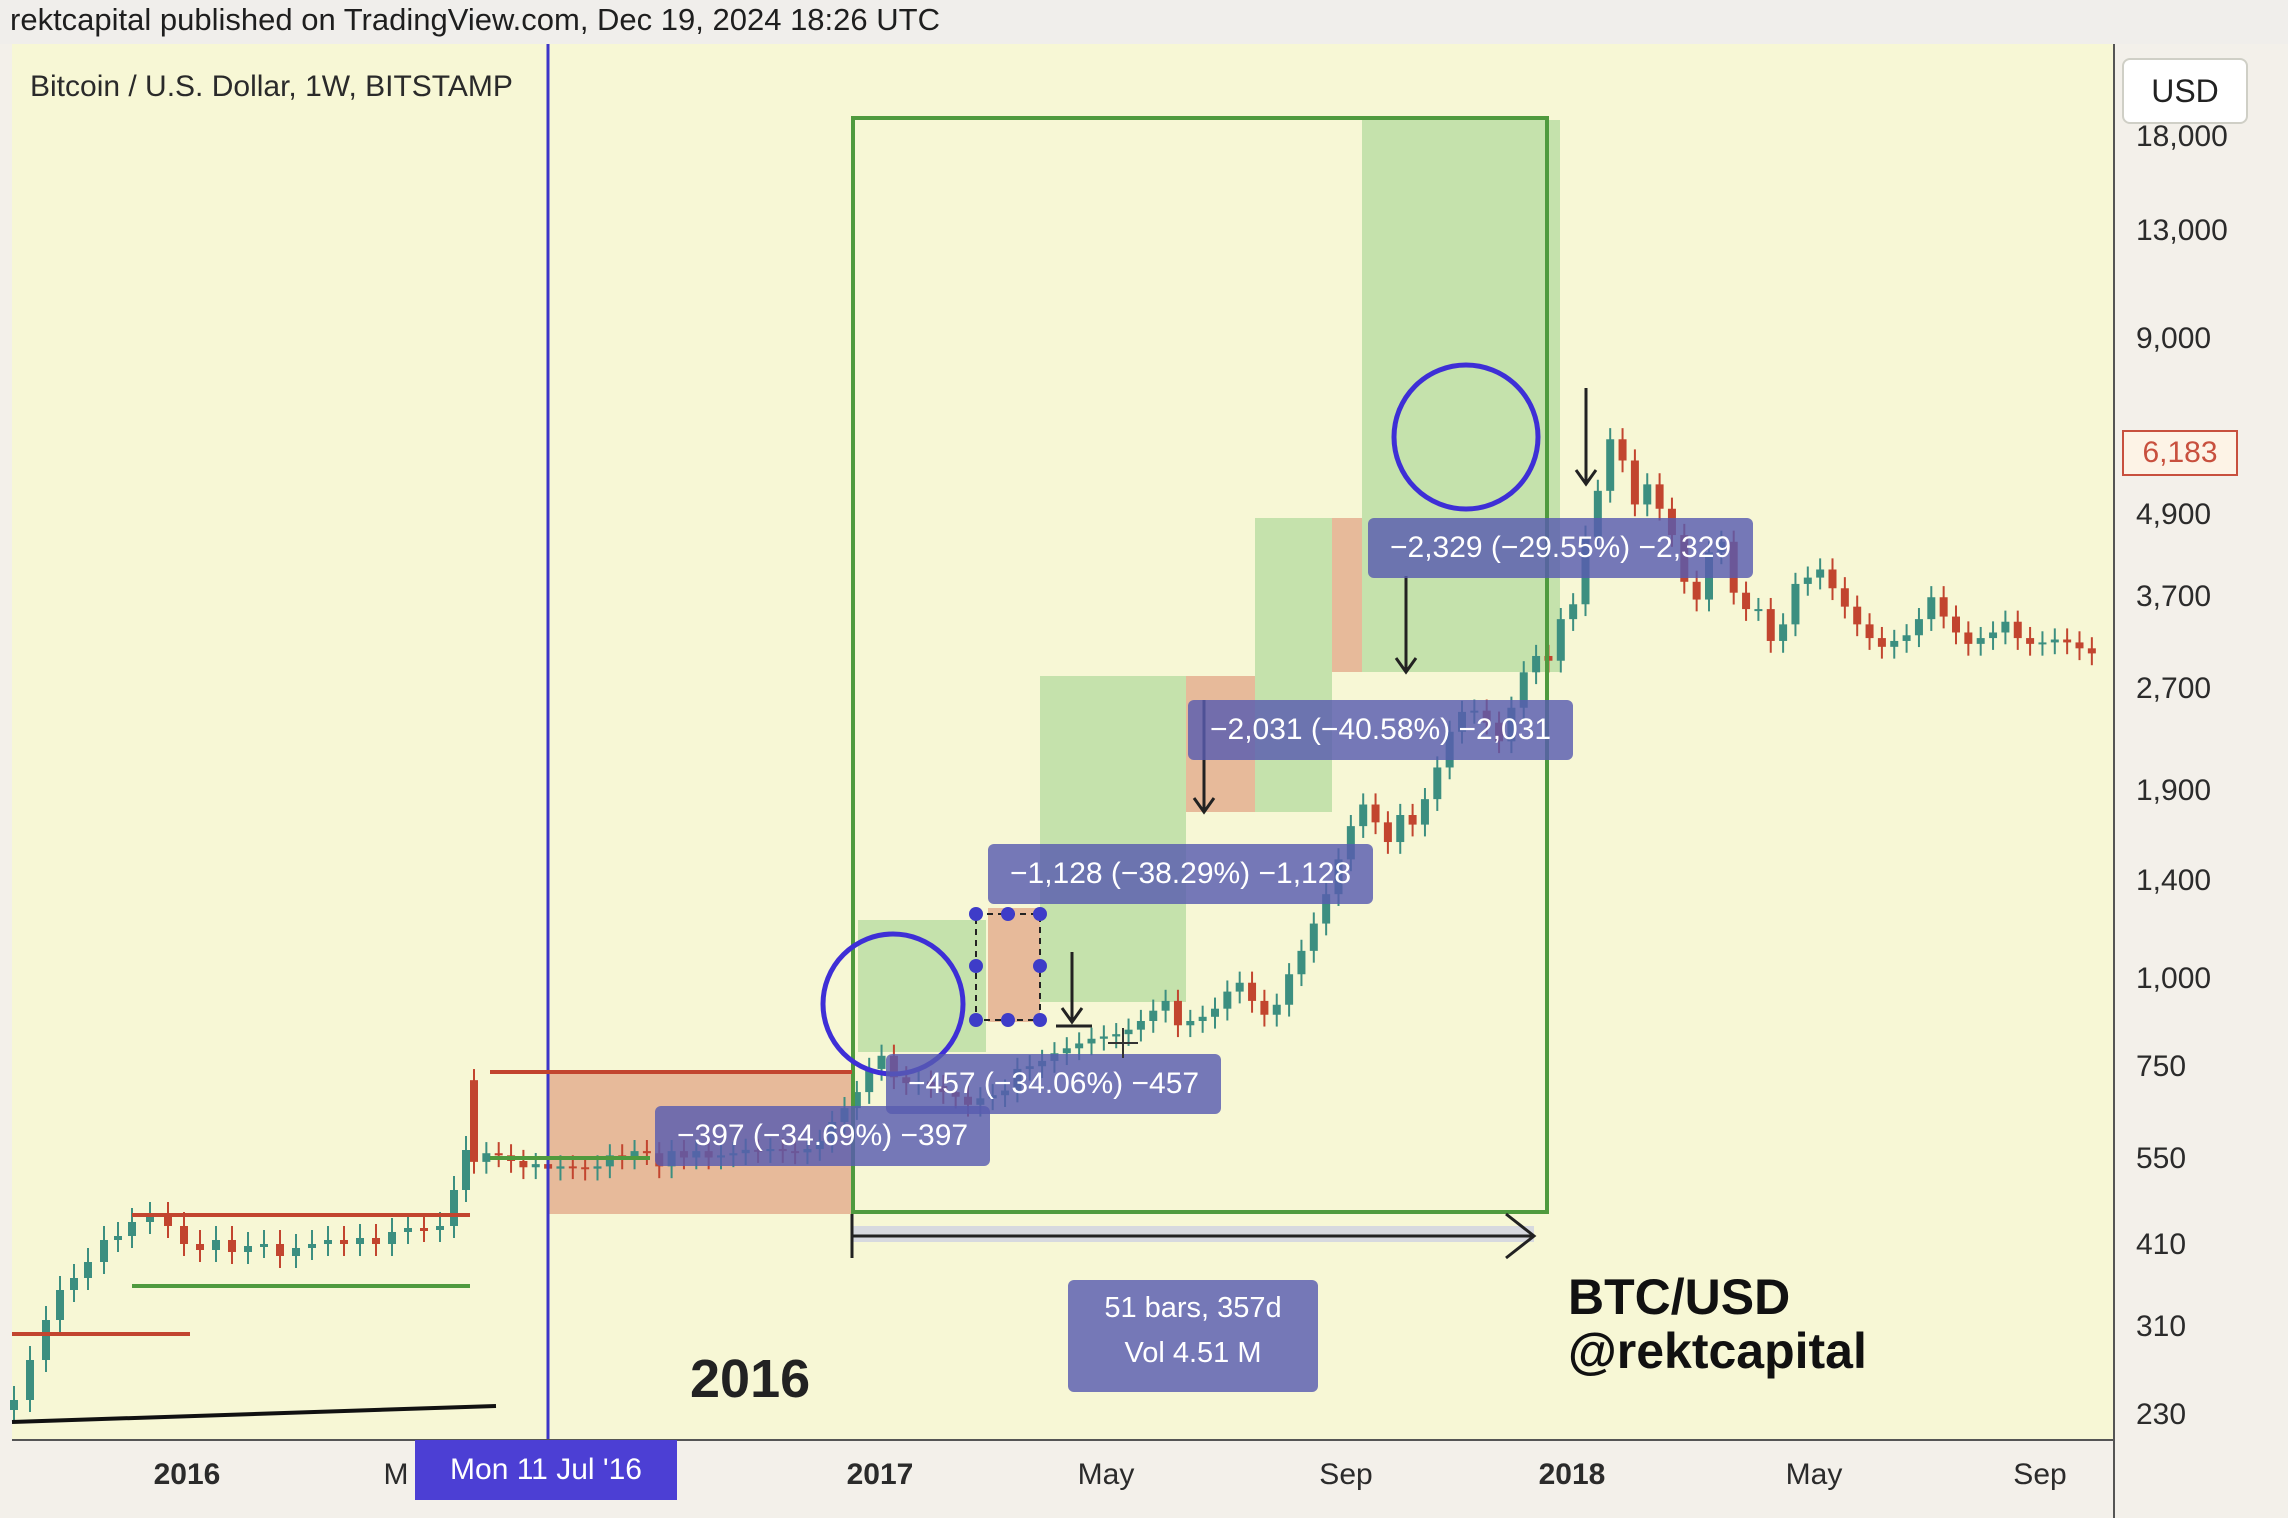 The width and height of the screenshot is (2288, 1518). I want to click on currency-button: USD, so click(2185, 91).